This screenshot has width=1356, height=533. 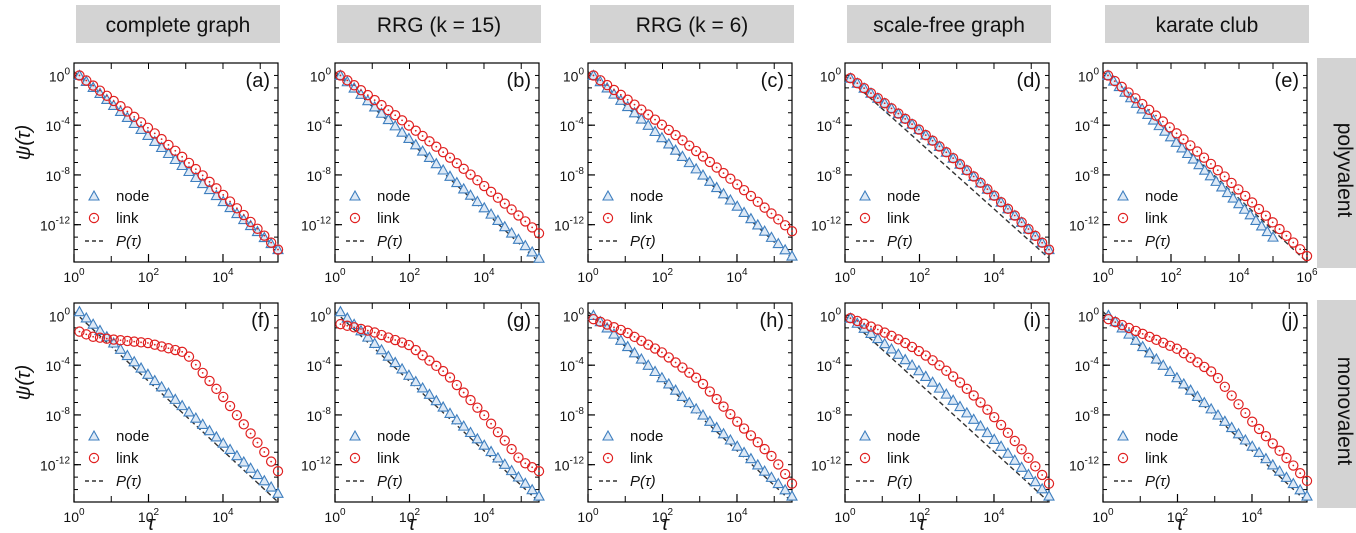 I want to click on tick-label: 10⁻¹², so click(x=569, y=465).